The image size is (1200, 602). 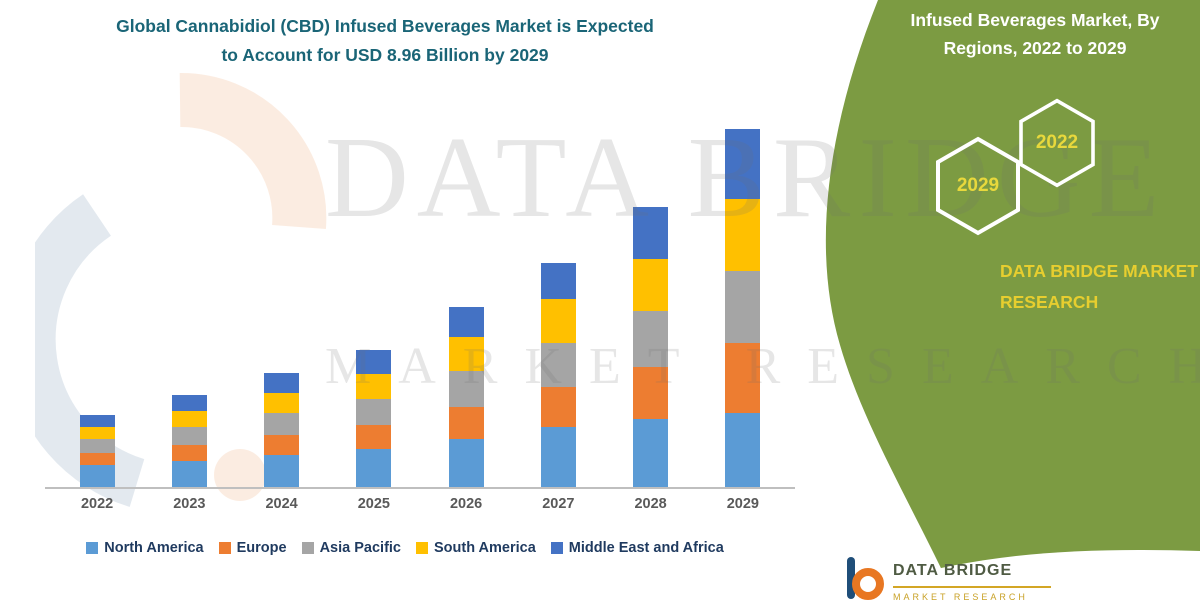 I want to click on x-axis-label: 2027, so click(x=558, y=504).